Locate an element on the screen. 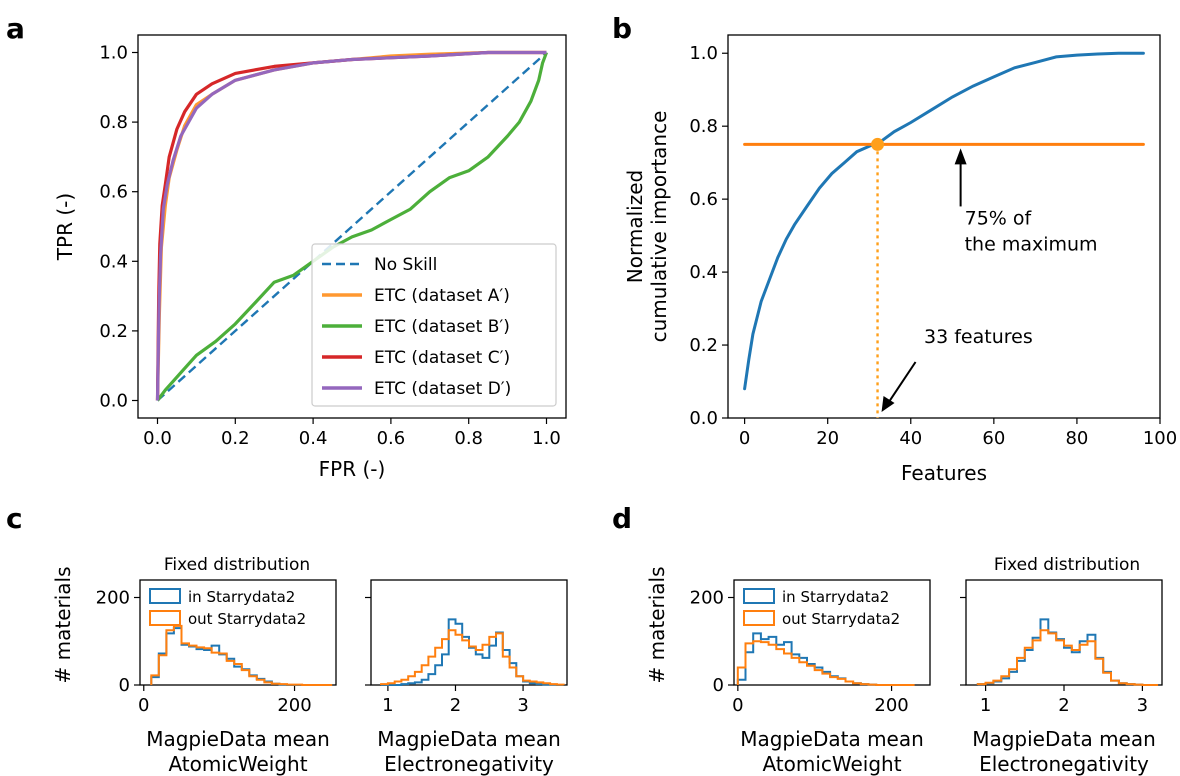 This screenshot has width=1180, height=776. importance-threshold-marker is located at coordinates (878, 144).